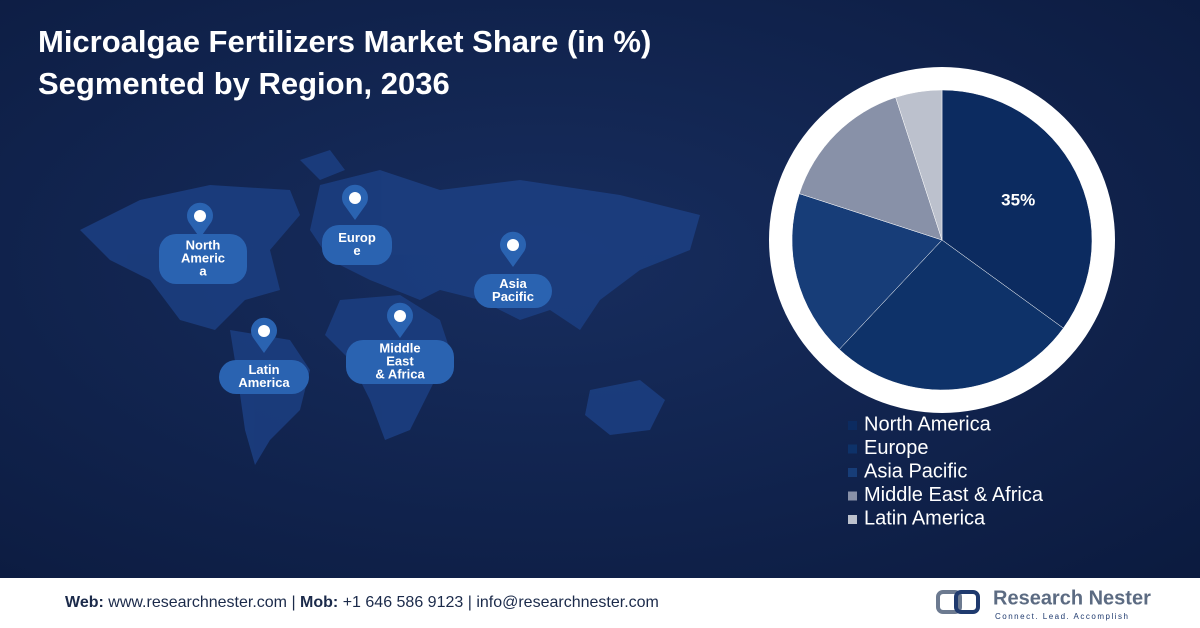  Describe the element at coordinates (513, 296) in the screenshot. I see `map-label: Pacific` at that location.